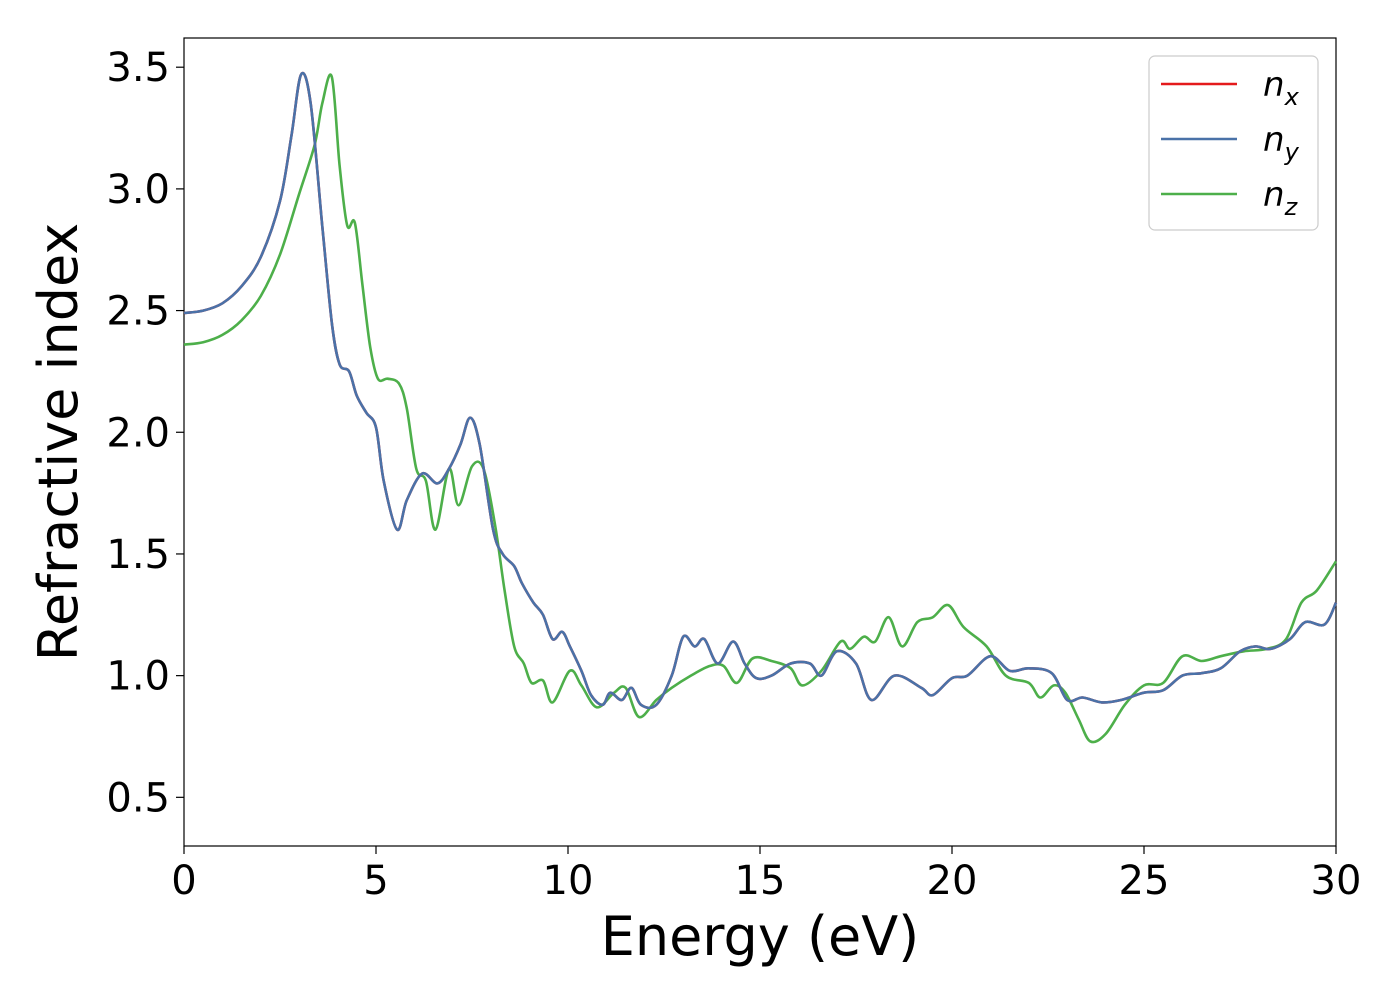 This screenshot has width=1400, height=1000. What do you see at coordinates (760, 936) in the screenshot?
I see `x-axis-label: Energy (eV)` at bounding box center [760, 936].